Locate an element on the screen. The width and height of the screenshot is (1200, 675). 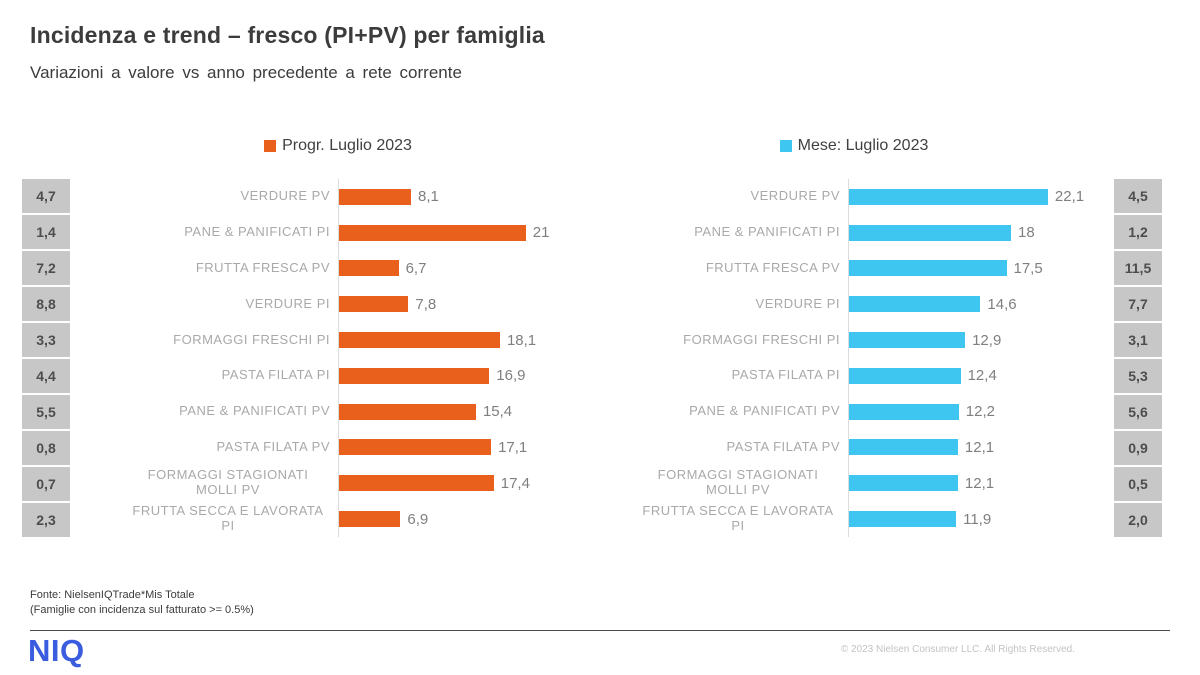
incidenza-box: 4,5 is located at coordinates (1138, 196).